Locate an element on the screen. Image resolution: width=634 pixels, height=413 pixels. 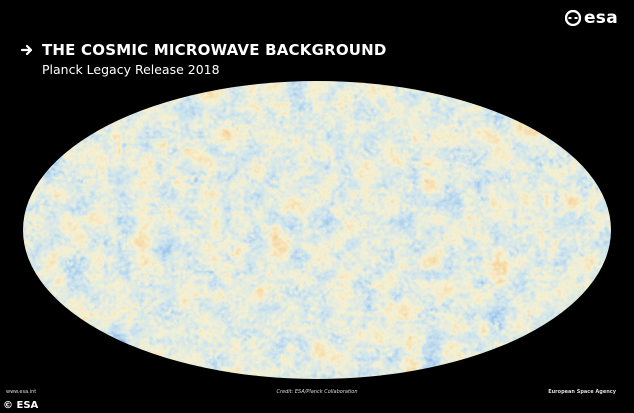
esa-logo: esa is located at coordinates (591, 18).